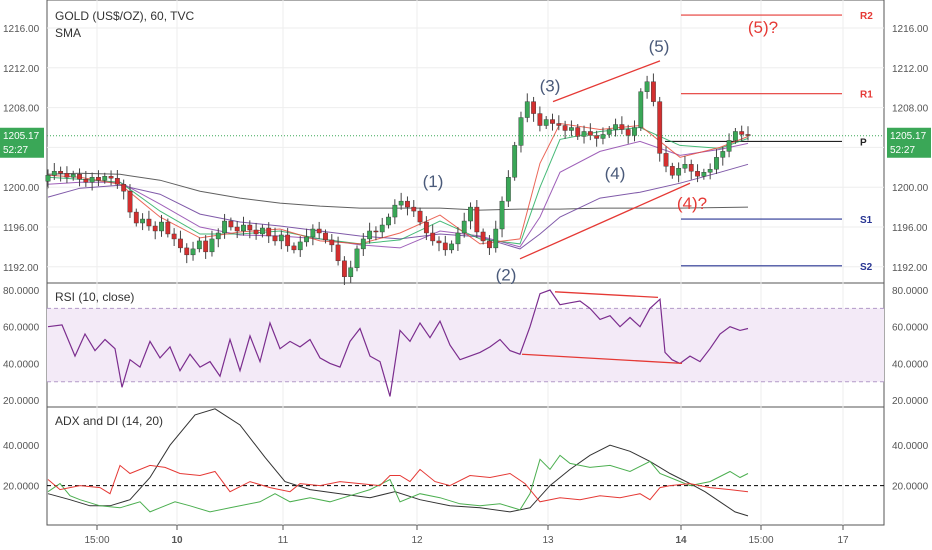 This screenshot has width=932, height=550. Describe the element at coordinates (866, 220) in the screenshot. I see `pivot-label: S1` at that location.